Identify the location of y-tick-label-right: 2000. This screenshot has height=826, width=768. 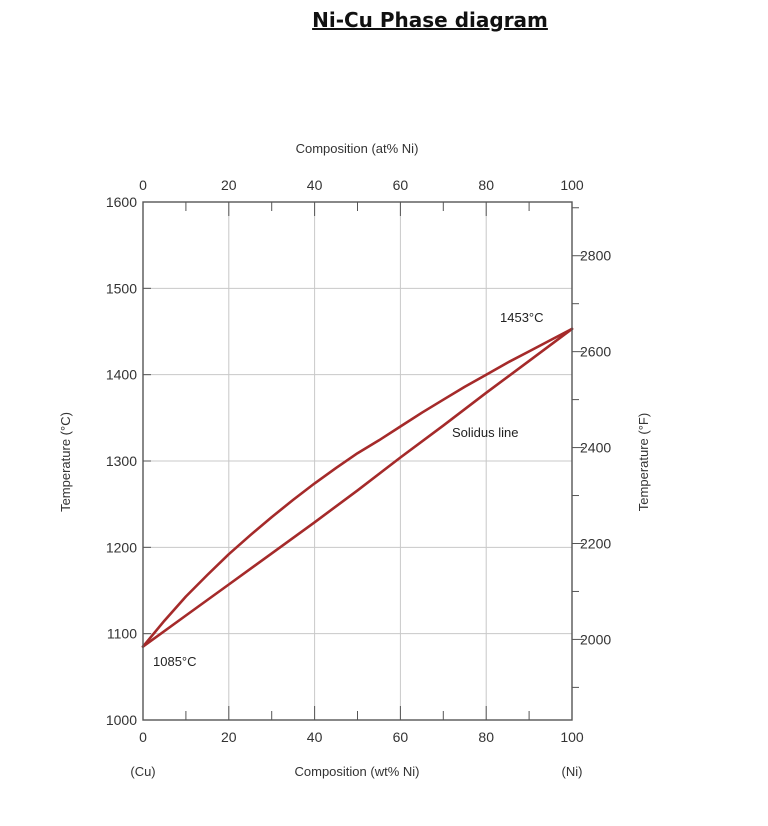
(595, 639).